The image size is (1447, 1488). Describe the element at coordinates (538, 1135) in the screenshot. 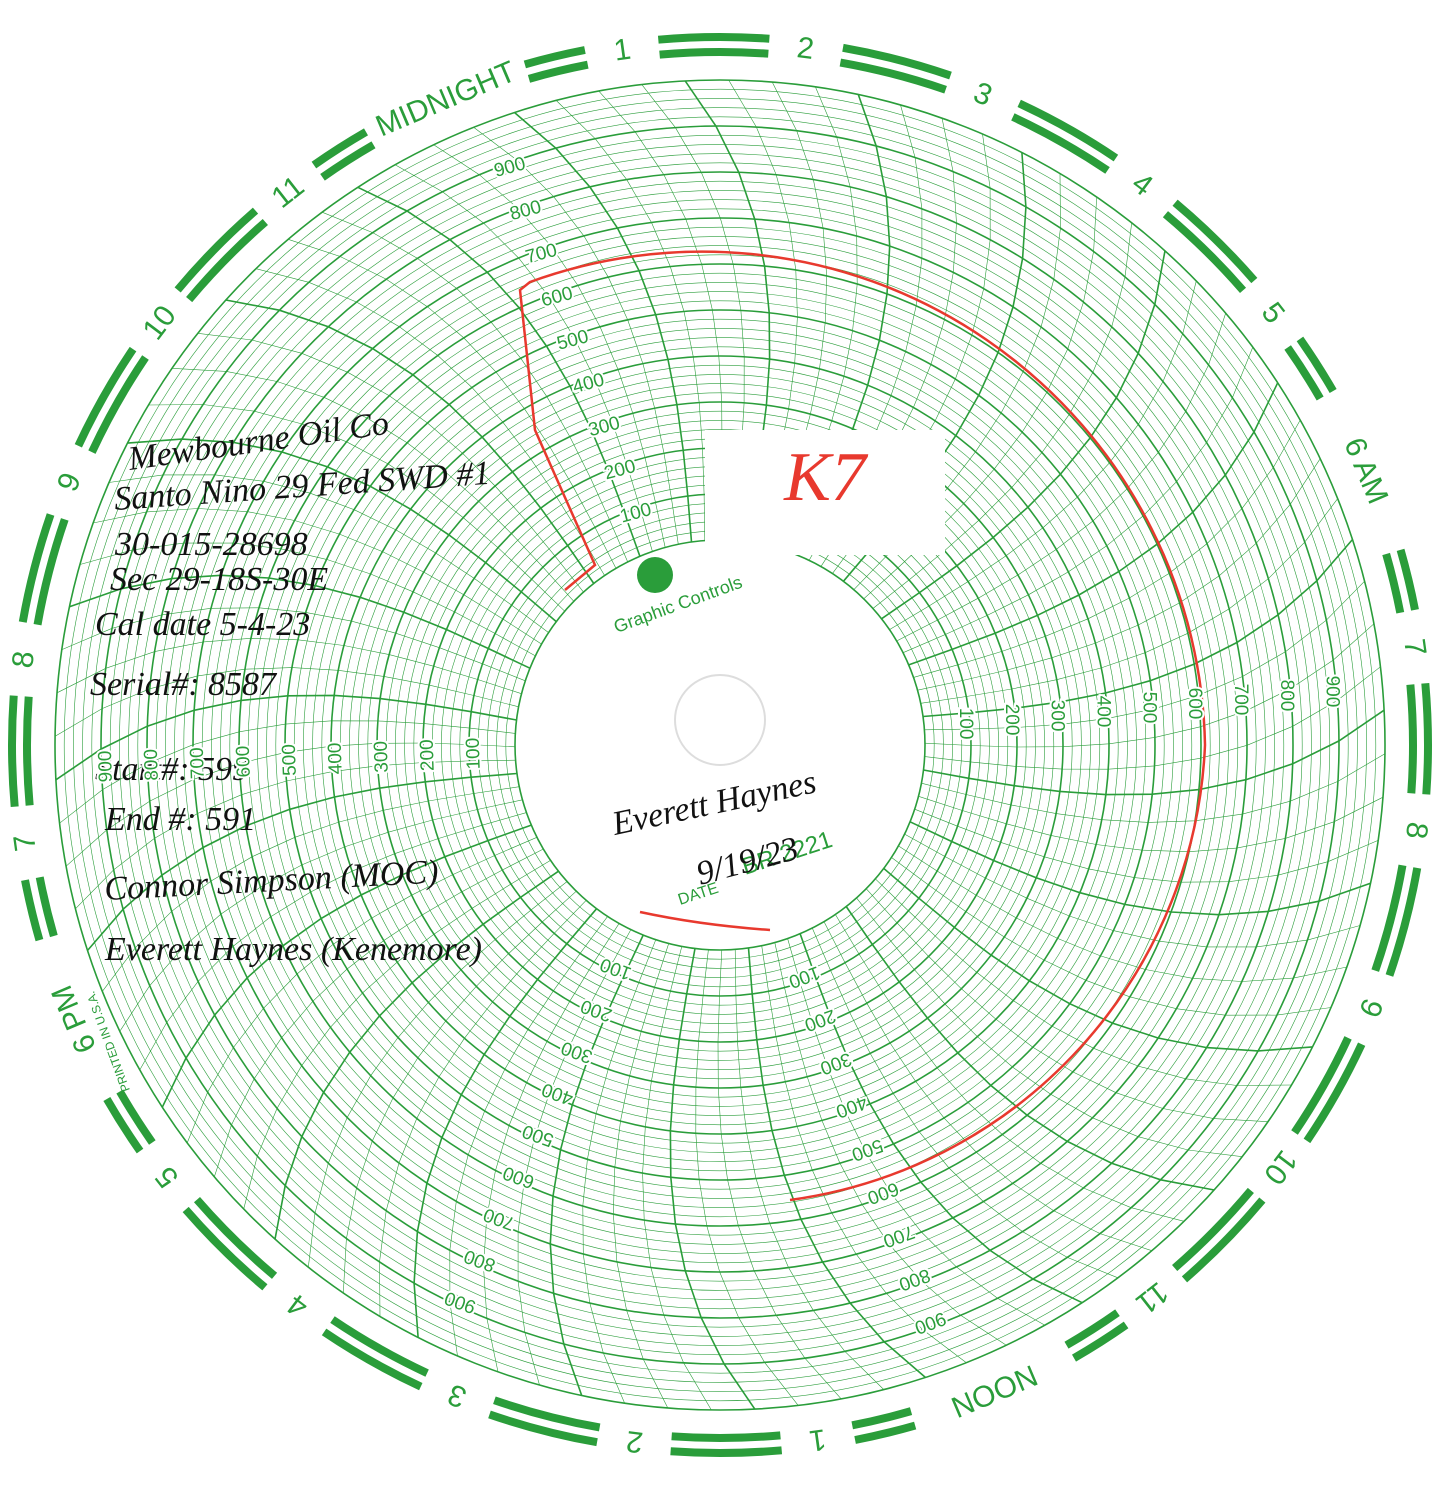

I see `scale-label: 500` at that location.